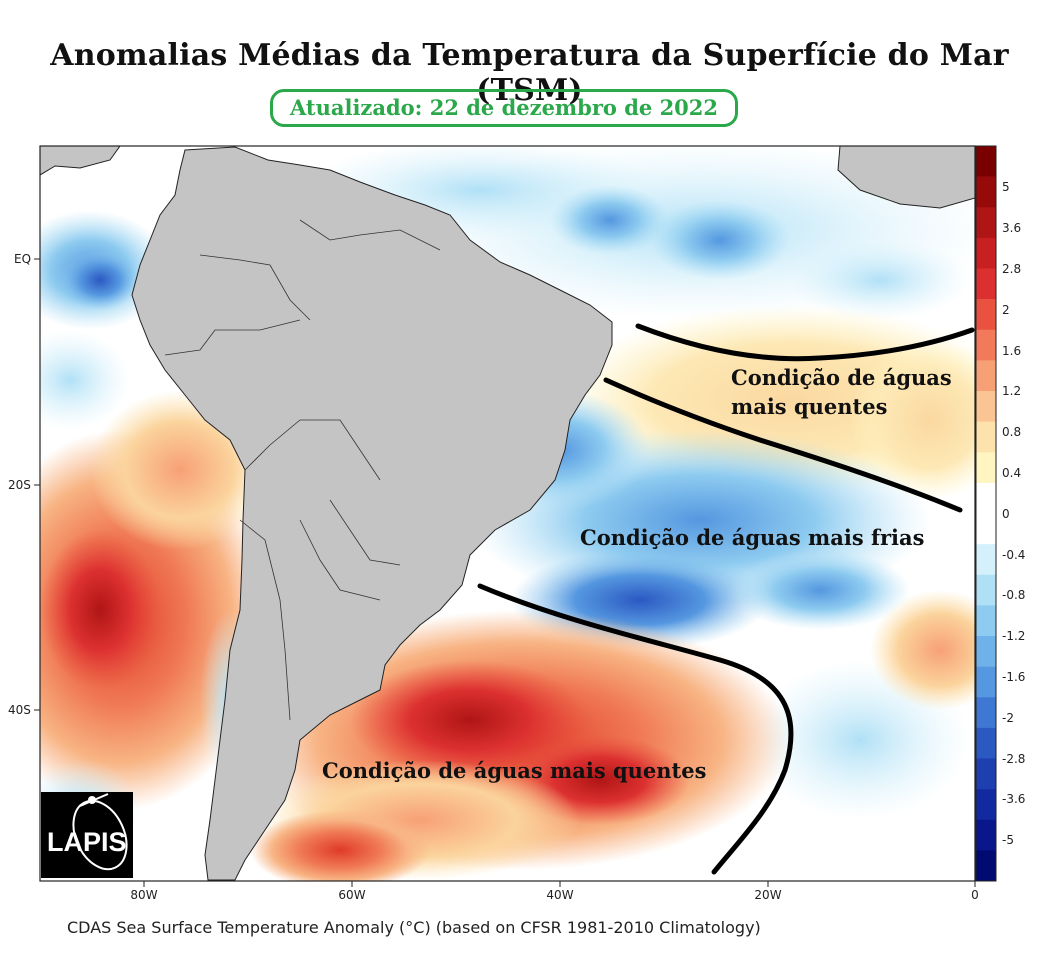 This screenshot has height=959, width=1059. Describe the element at coordinates (514, 770) in the screenshot. I see `annotation-warm-south: Condição de águas mais quentes` at that location.